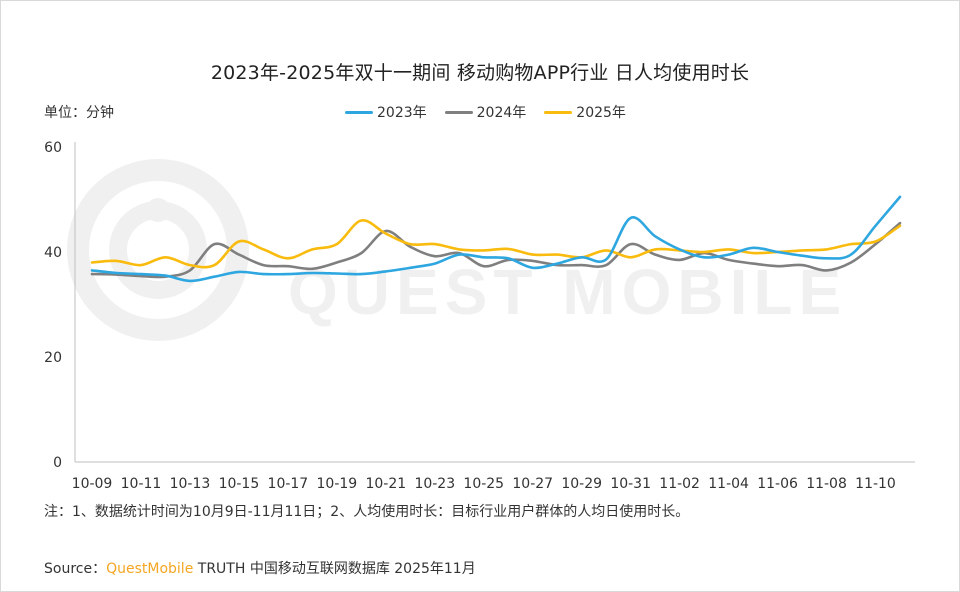 The height and width of the screenshot is (592, 960). Describe the element at coordinates (79, 113) in the screenshot. I see `unit-label: 单位：分钟` at that location.